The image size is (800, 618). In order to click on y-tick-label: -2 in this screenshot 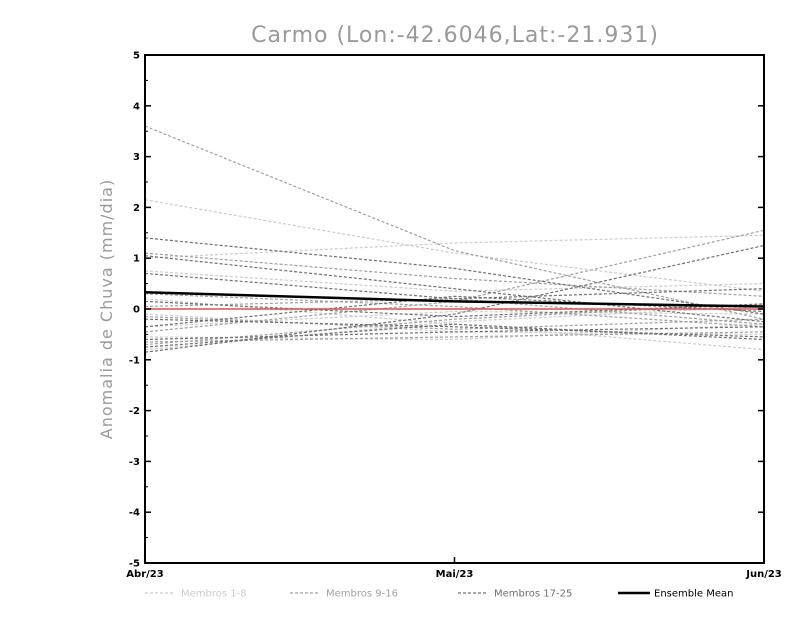, I will do `click(134, 411)`.